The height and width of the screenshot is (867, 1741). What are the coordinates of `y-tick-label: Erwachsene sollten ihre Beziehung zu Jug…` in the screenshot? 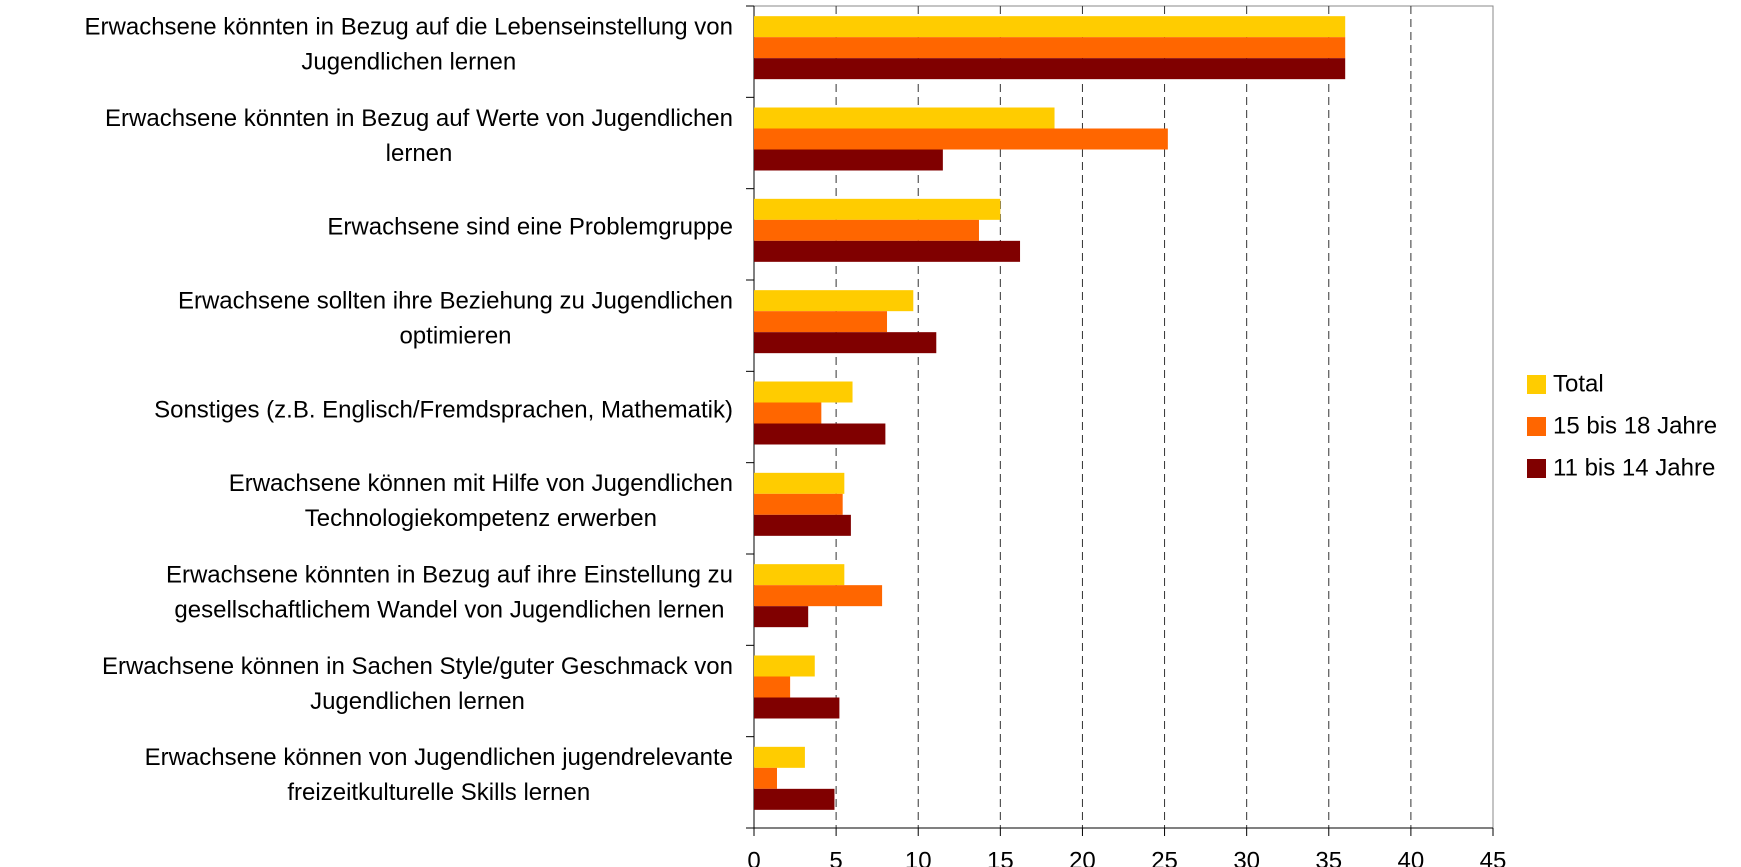 It's located at (455, 301).